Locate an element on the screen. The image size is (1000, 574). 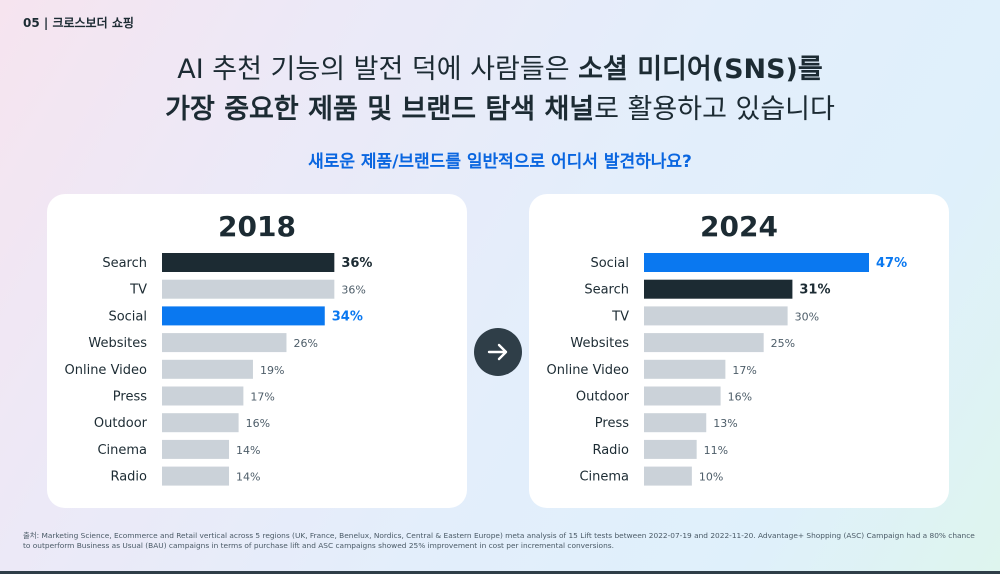
value-label: 31% is located at coordinates (814, 290).